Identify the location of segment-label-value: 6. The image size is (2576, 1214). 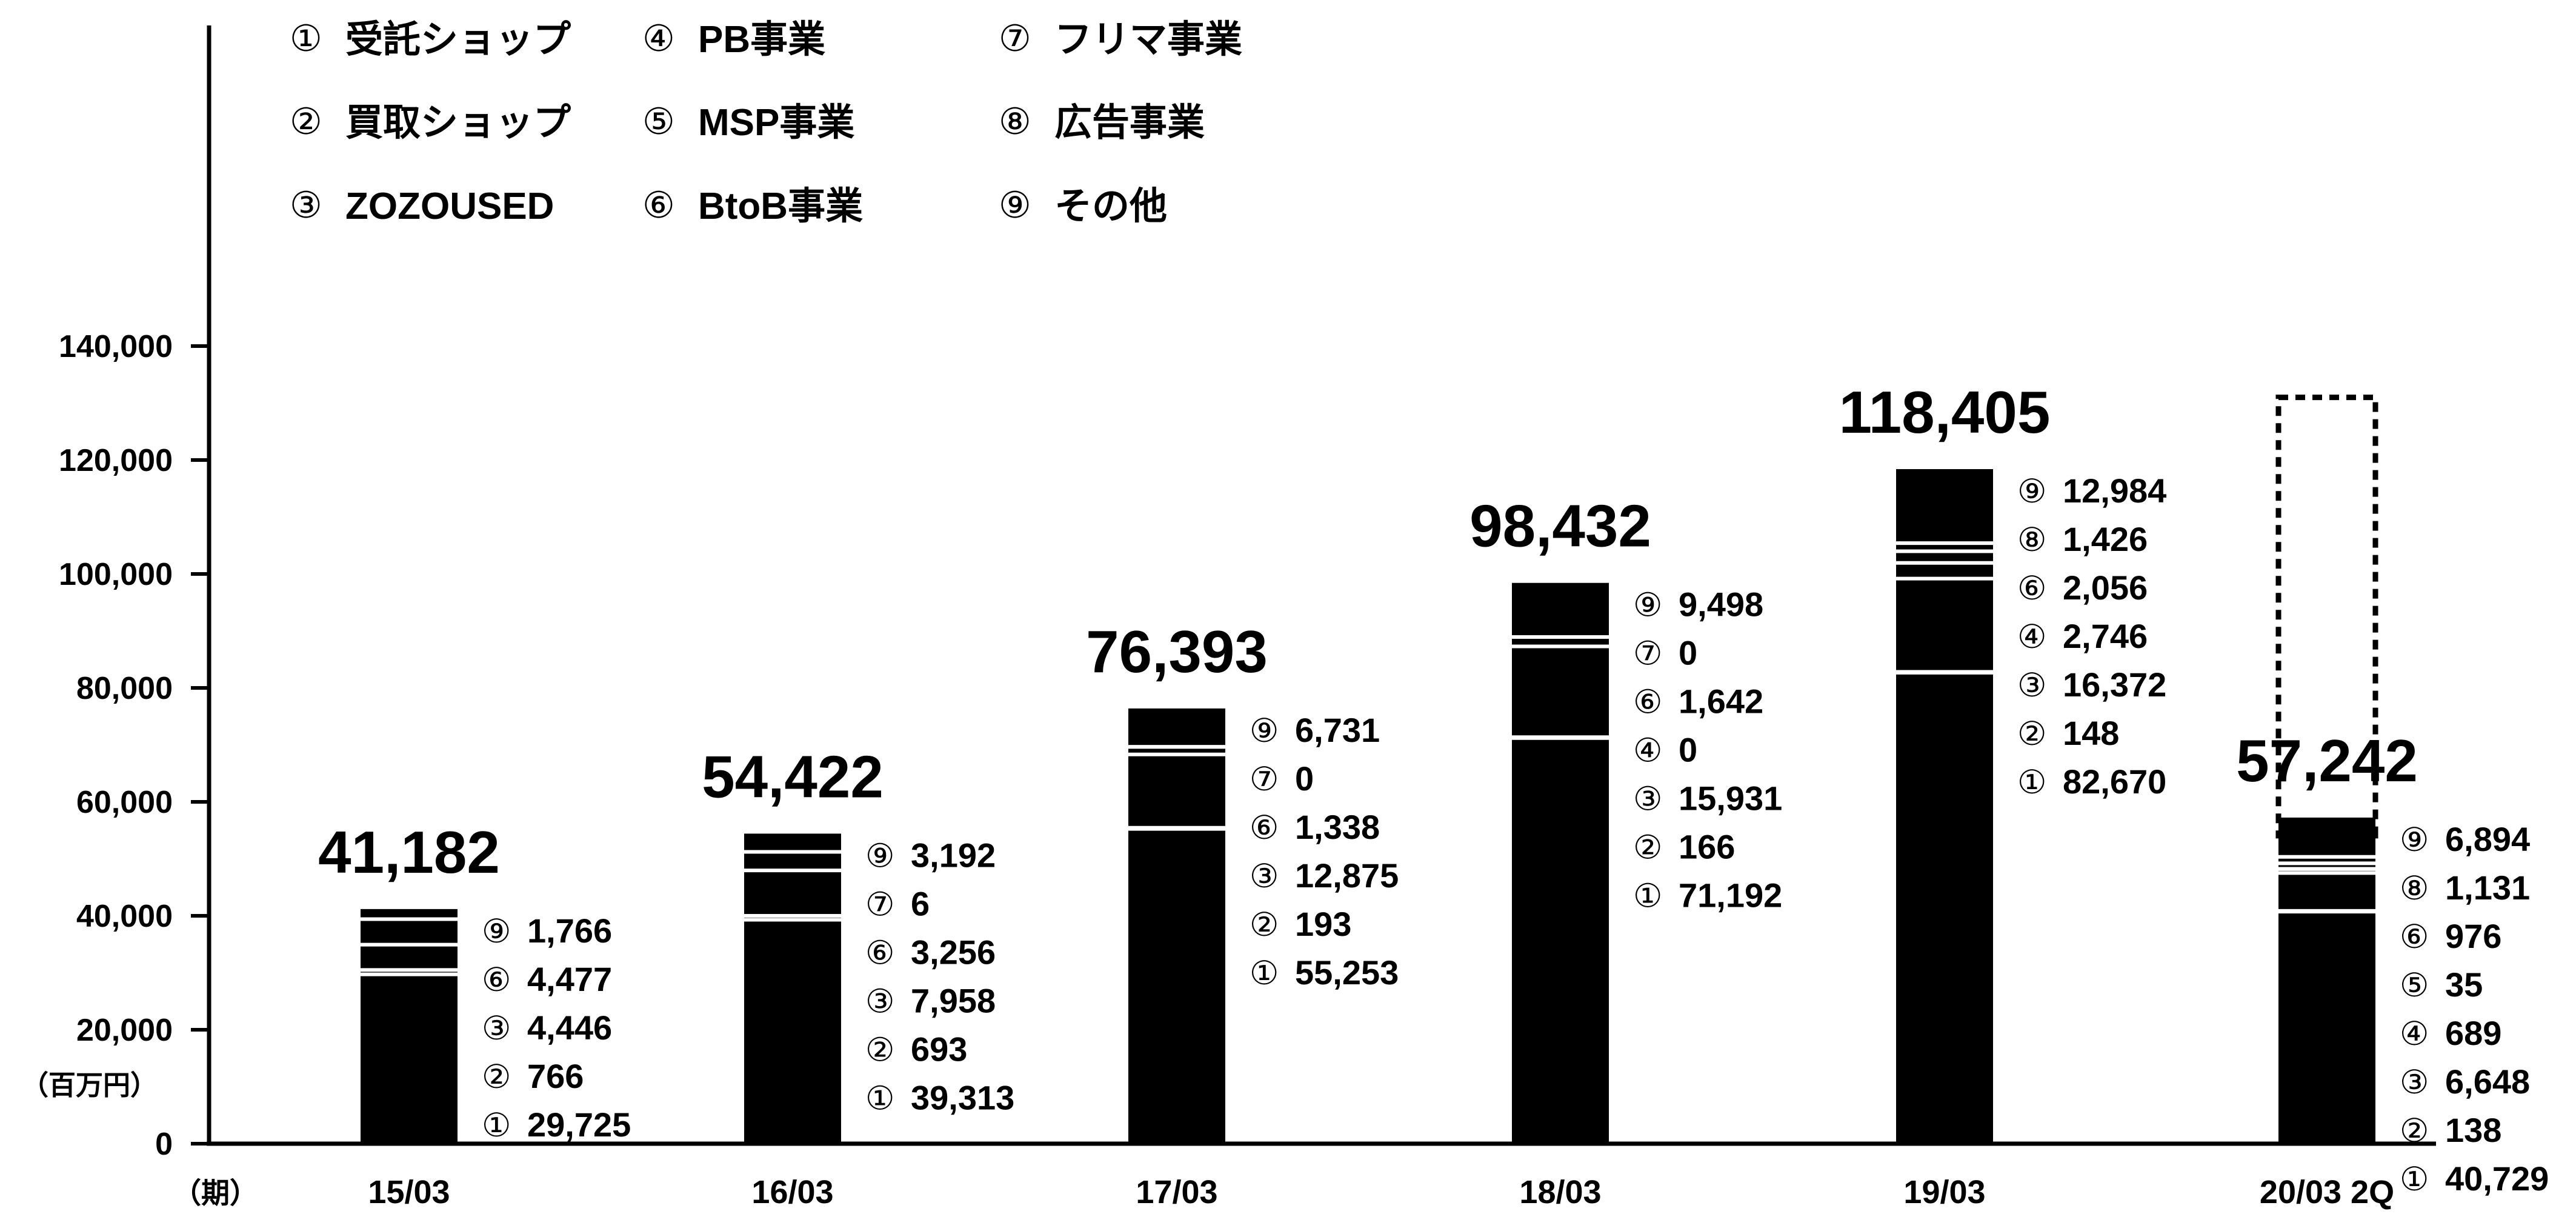
(920, 903).